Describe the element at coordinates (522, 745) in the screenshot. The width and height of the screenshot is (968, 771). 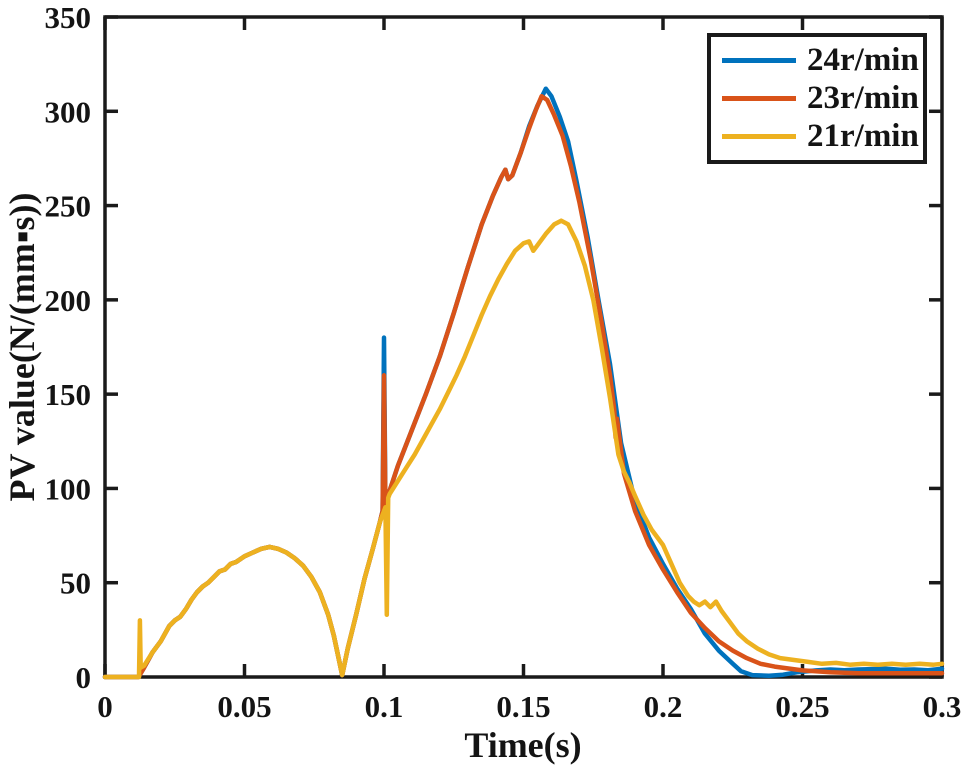
I see `x-axis-label: Time(s)` at that location.